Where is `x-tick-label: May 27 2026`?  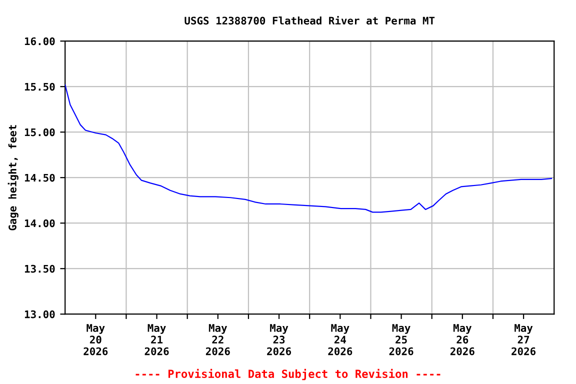
x-tick-label: May 27 2026 is located at coordinates (524, 340).